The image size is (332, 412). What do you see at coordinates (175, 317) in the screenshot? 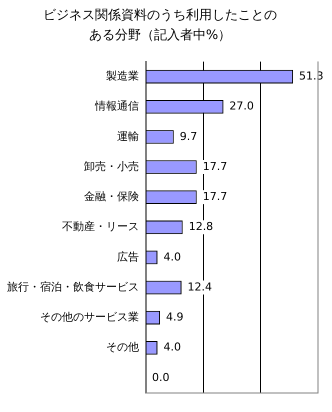
I see `data-label: 4.9` at bounding box center [175, 317].